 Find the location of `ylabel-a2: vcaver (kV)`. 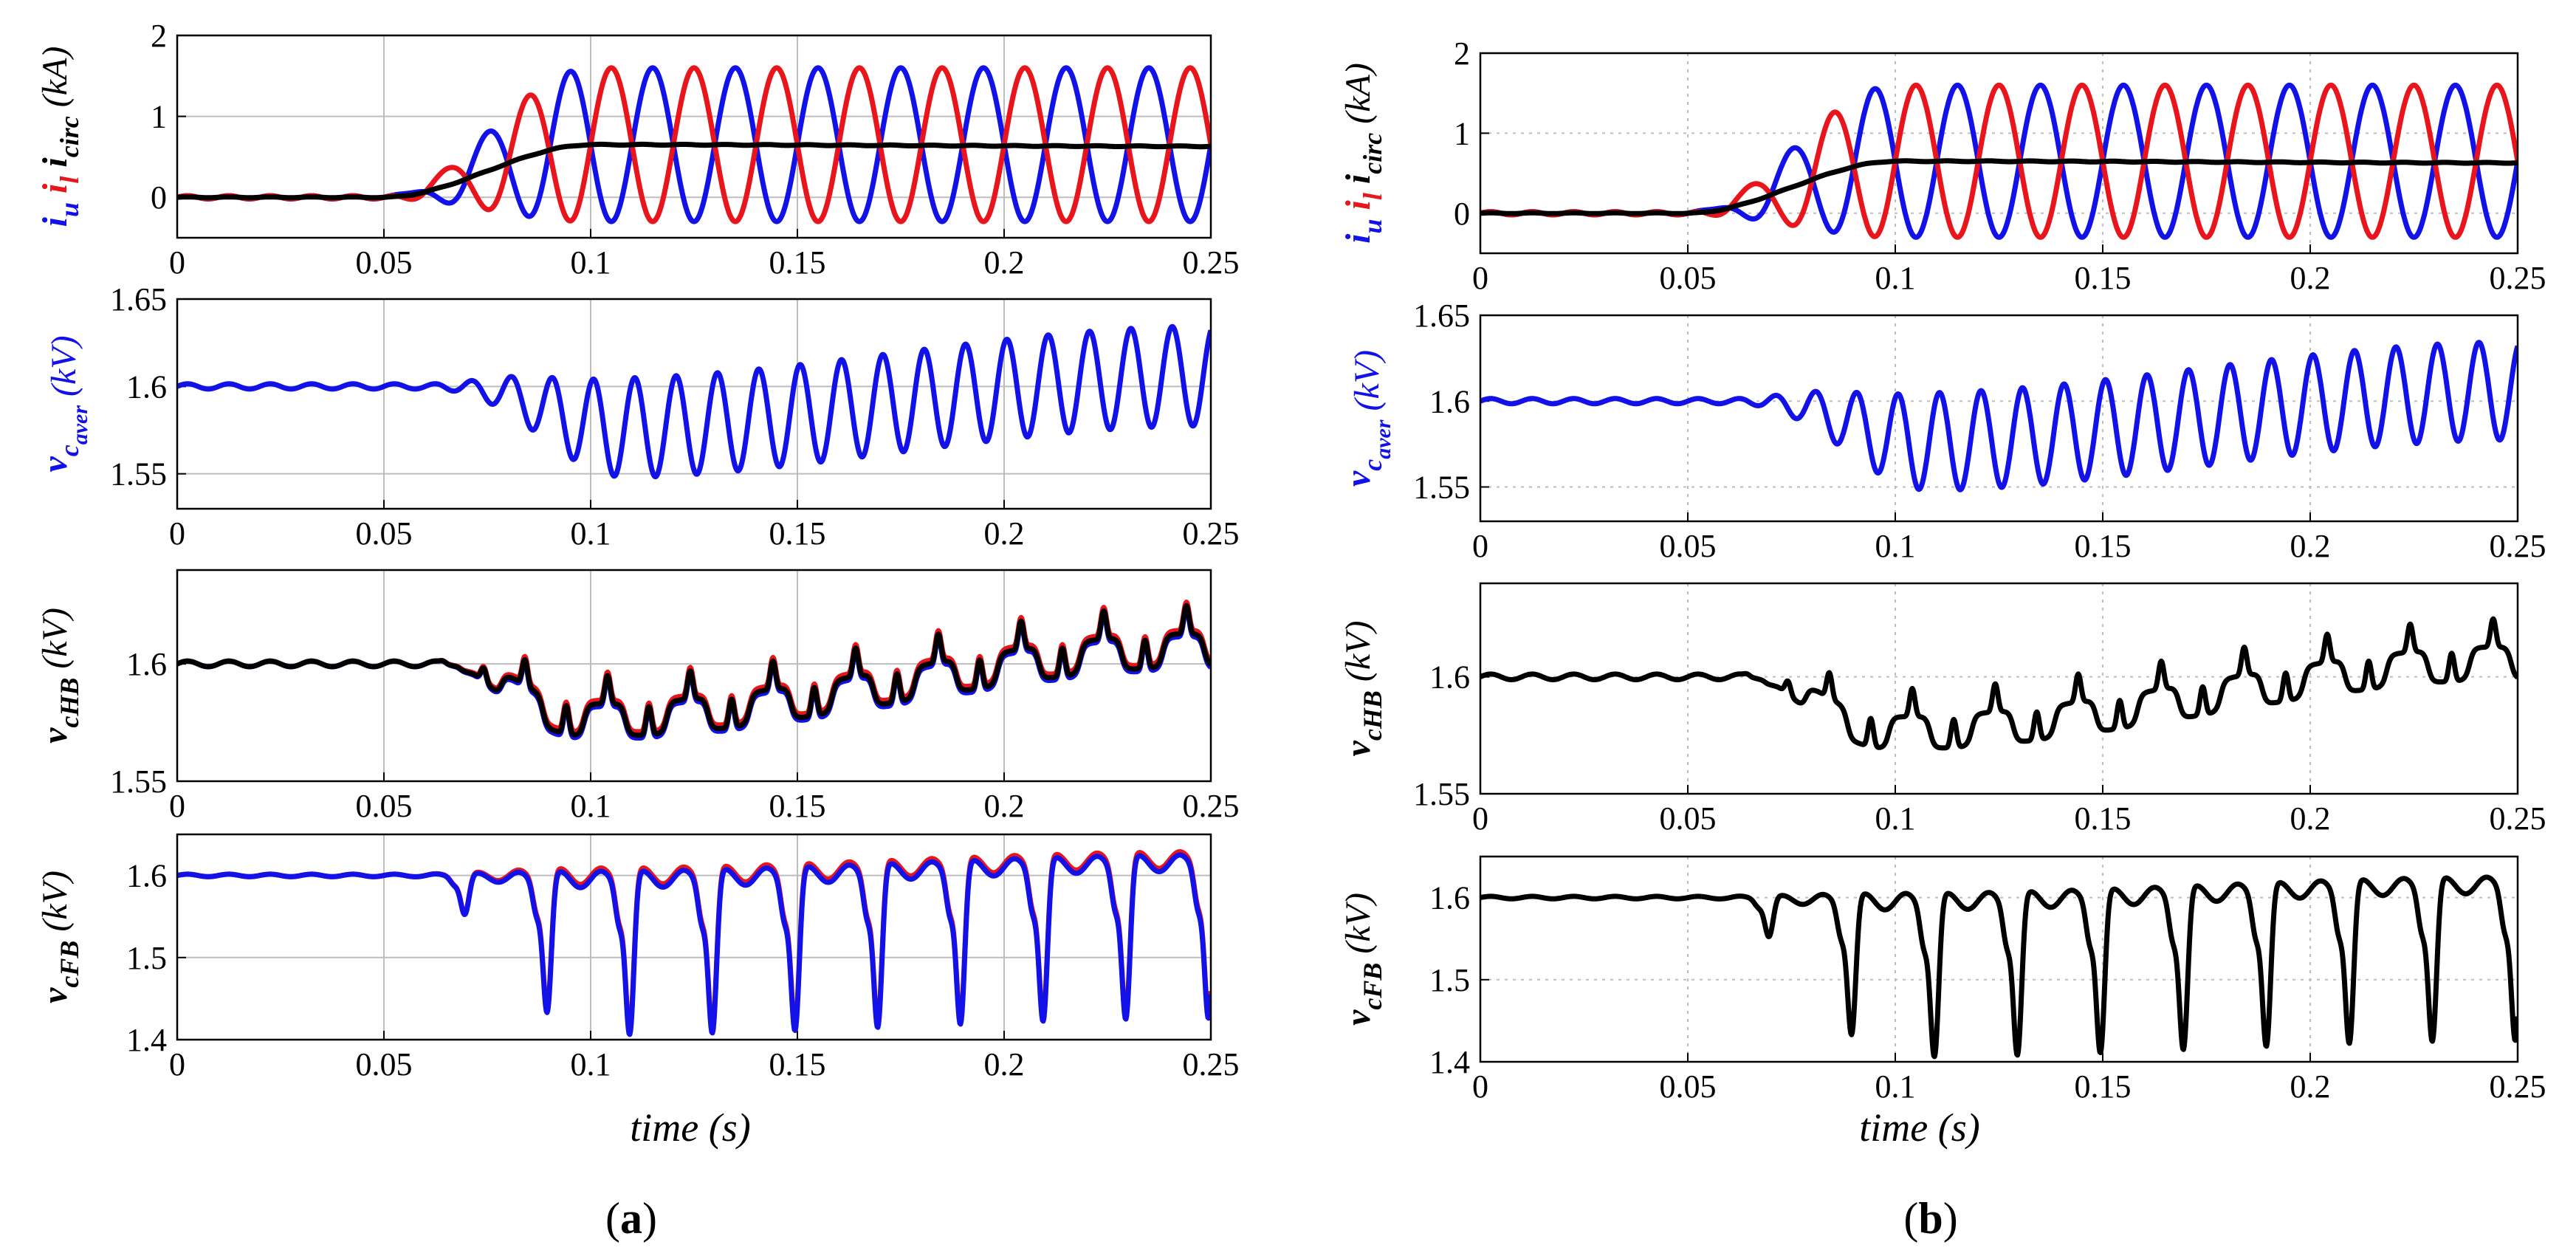

ylabel-a2: vcaver (kV) is located at coordinates (63, 403).